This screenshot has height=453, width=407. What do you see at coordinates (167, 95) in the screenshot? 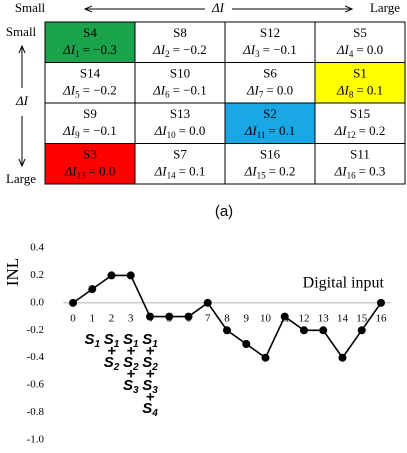
I see `index: 6` at bounding box center [167, 95].